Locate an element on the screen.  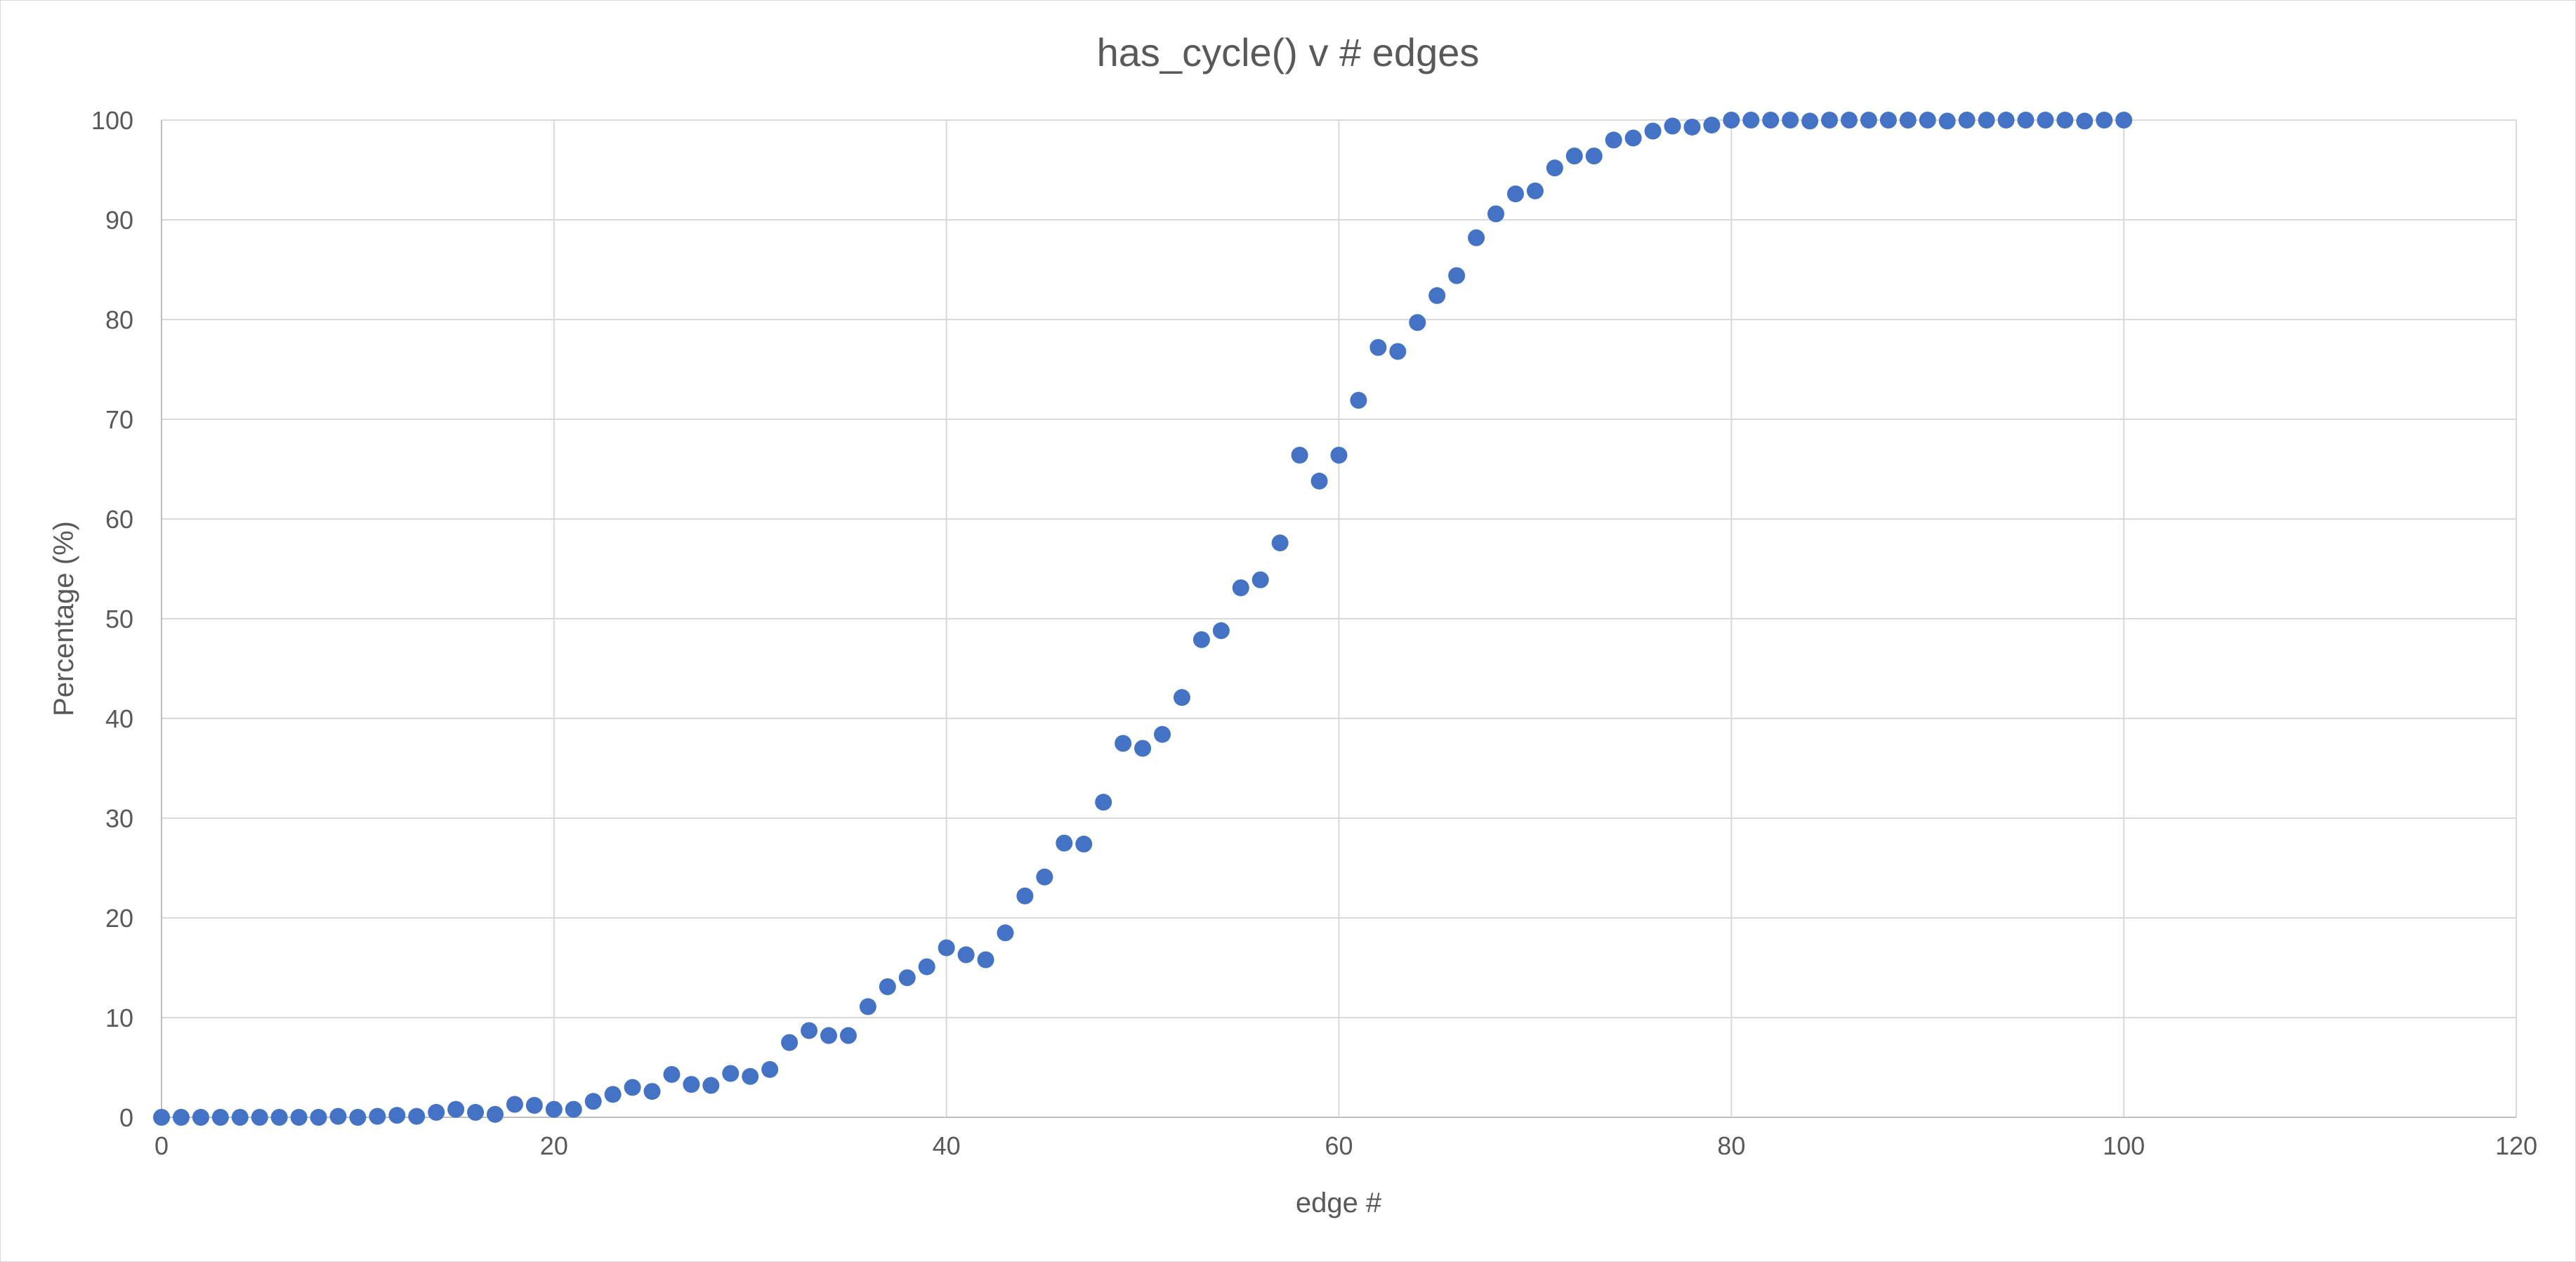
x-tick-label: 40 is located at coordinates (947, 1145).